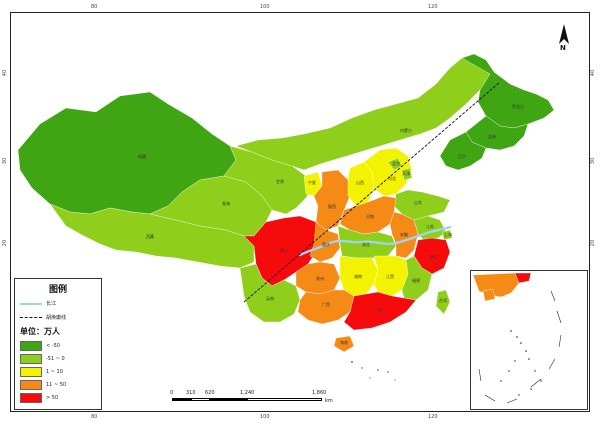 The height and width of the screenshot is (424, 600). What do you see at coordinates (265, 417) in the screenshot?
I see `lon-tick-bottom-100: 100` at bounding box center [265, 417].